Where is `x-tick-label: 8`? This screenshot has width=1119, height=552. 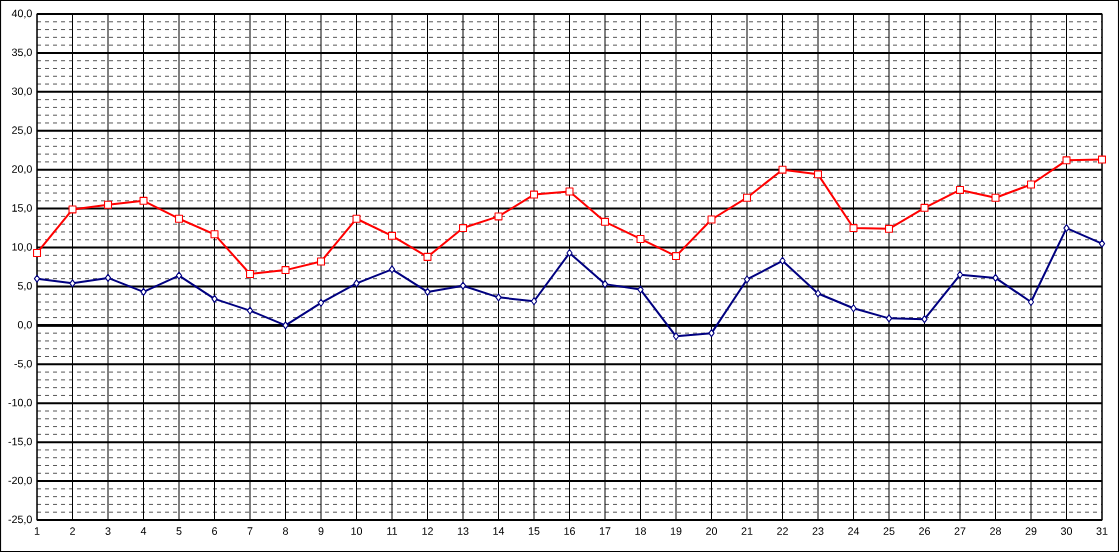
x-tick-label: 8 is located at coordinates (285, 531).